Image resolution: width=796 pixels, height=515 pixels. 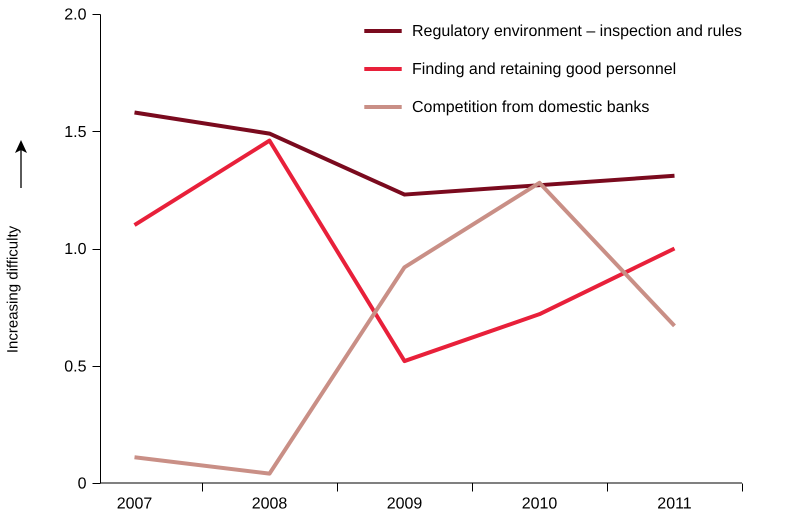 What do you see at coordinates (544, 69) in the screenshot?
I see `legend-label: Finding and retaining good personnel` at bounding box center [544, 69].